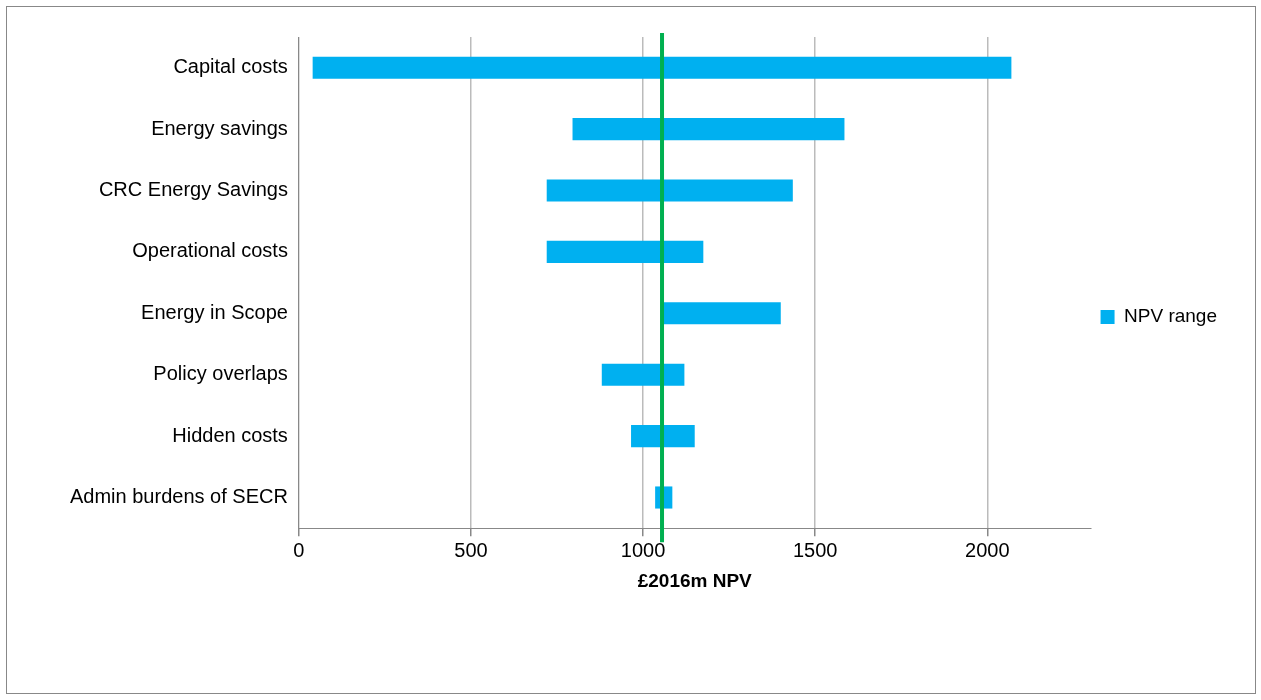 The width and height of the screenshot is (1261, 700). Describe the element at coordinates (695, 580) in the screenshot. I see `x-axis-title: £2016m NPV` at that location.